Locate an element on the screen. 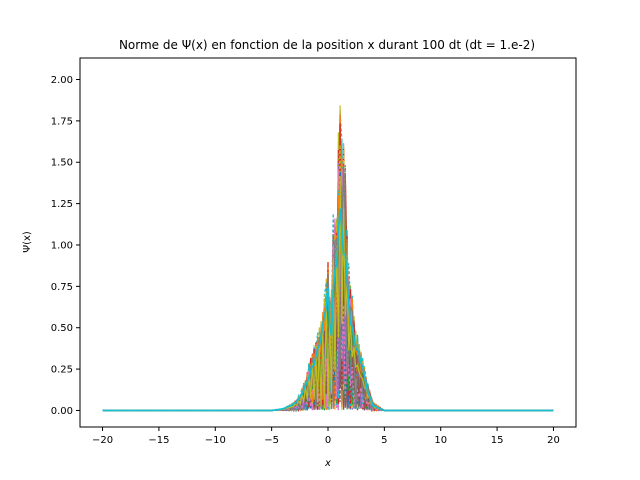  x-tick-label: 20 is located at coordinates (553, 440).